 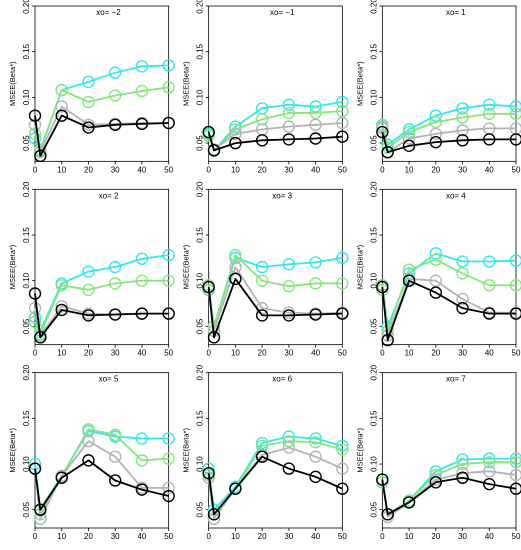 I want to click on x-tick-label: 0, so click(x=35, y=536).